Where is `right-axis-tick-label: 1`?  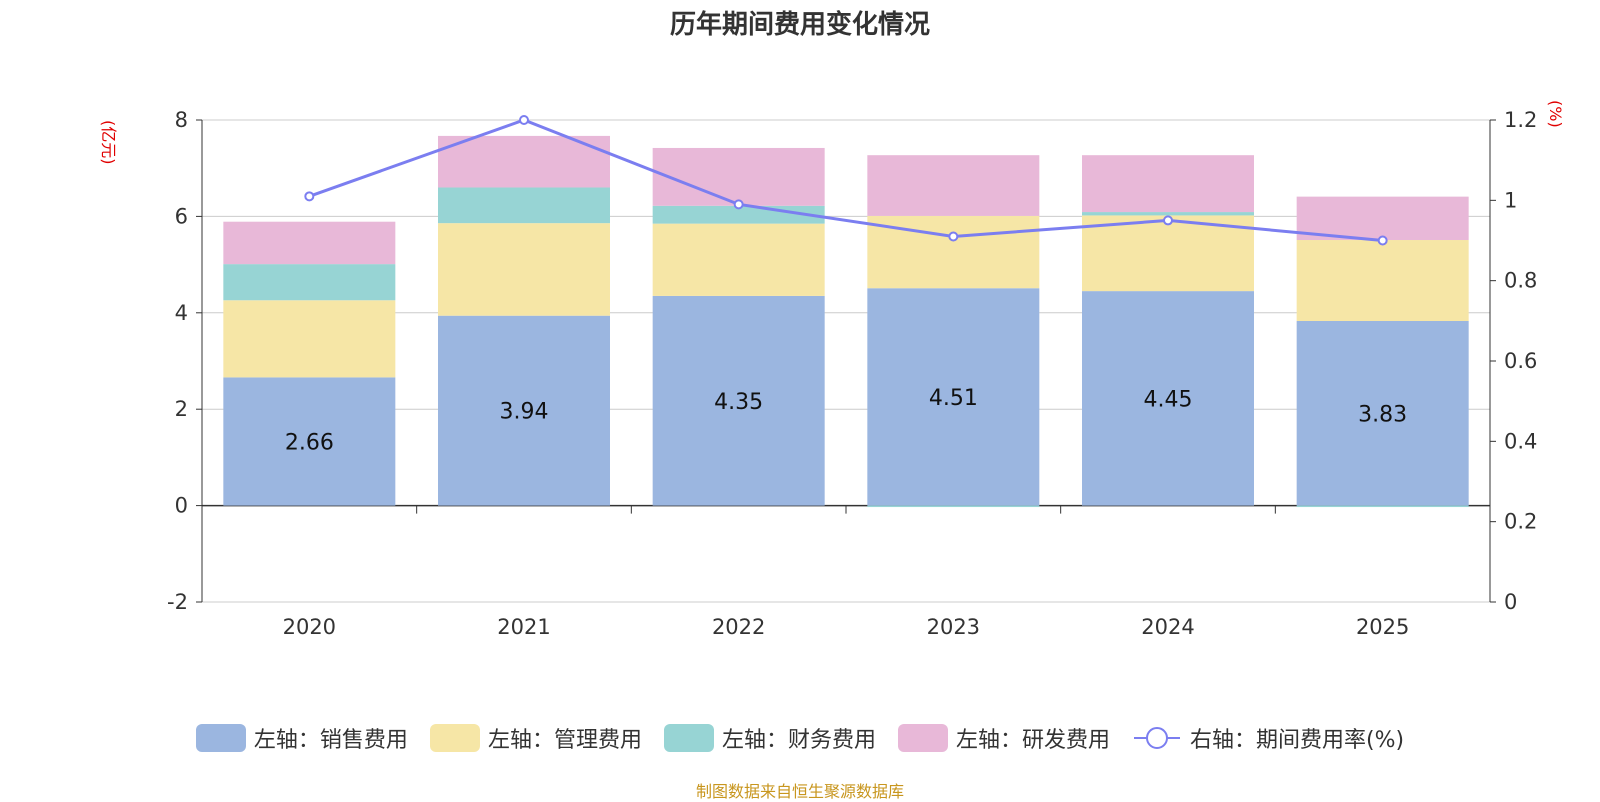 right-axis-tick-label: 1 is located at coordinates (1510, 200).